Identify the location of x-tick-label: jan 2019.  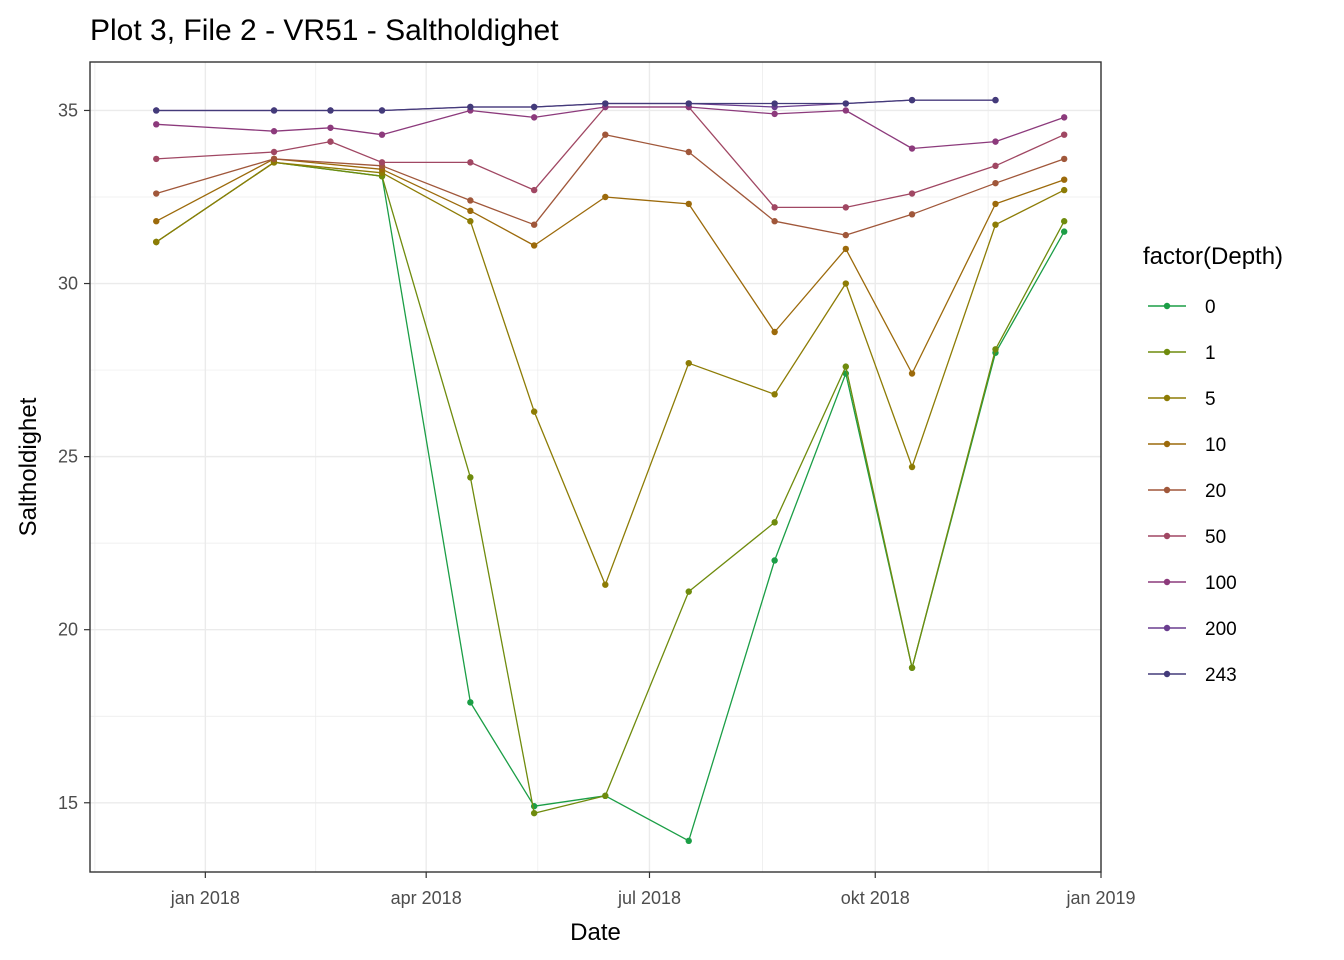
(1100, 898).